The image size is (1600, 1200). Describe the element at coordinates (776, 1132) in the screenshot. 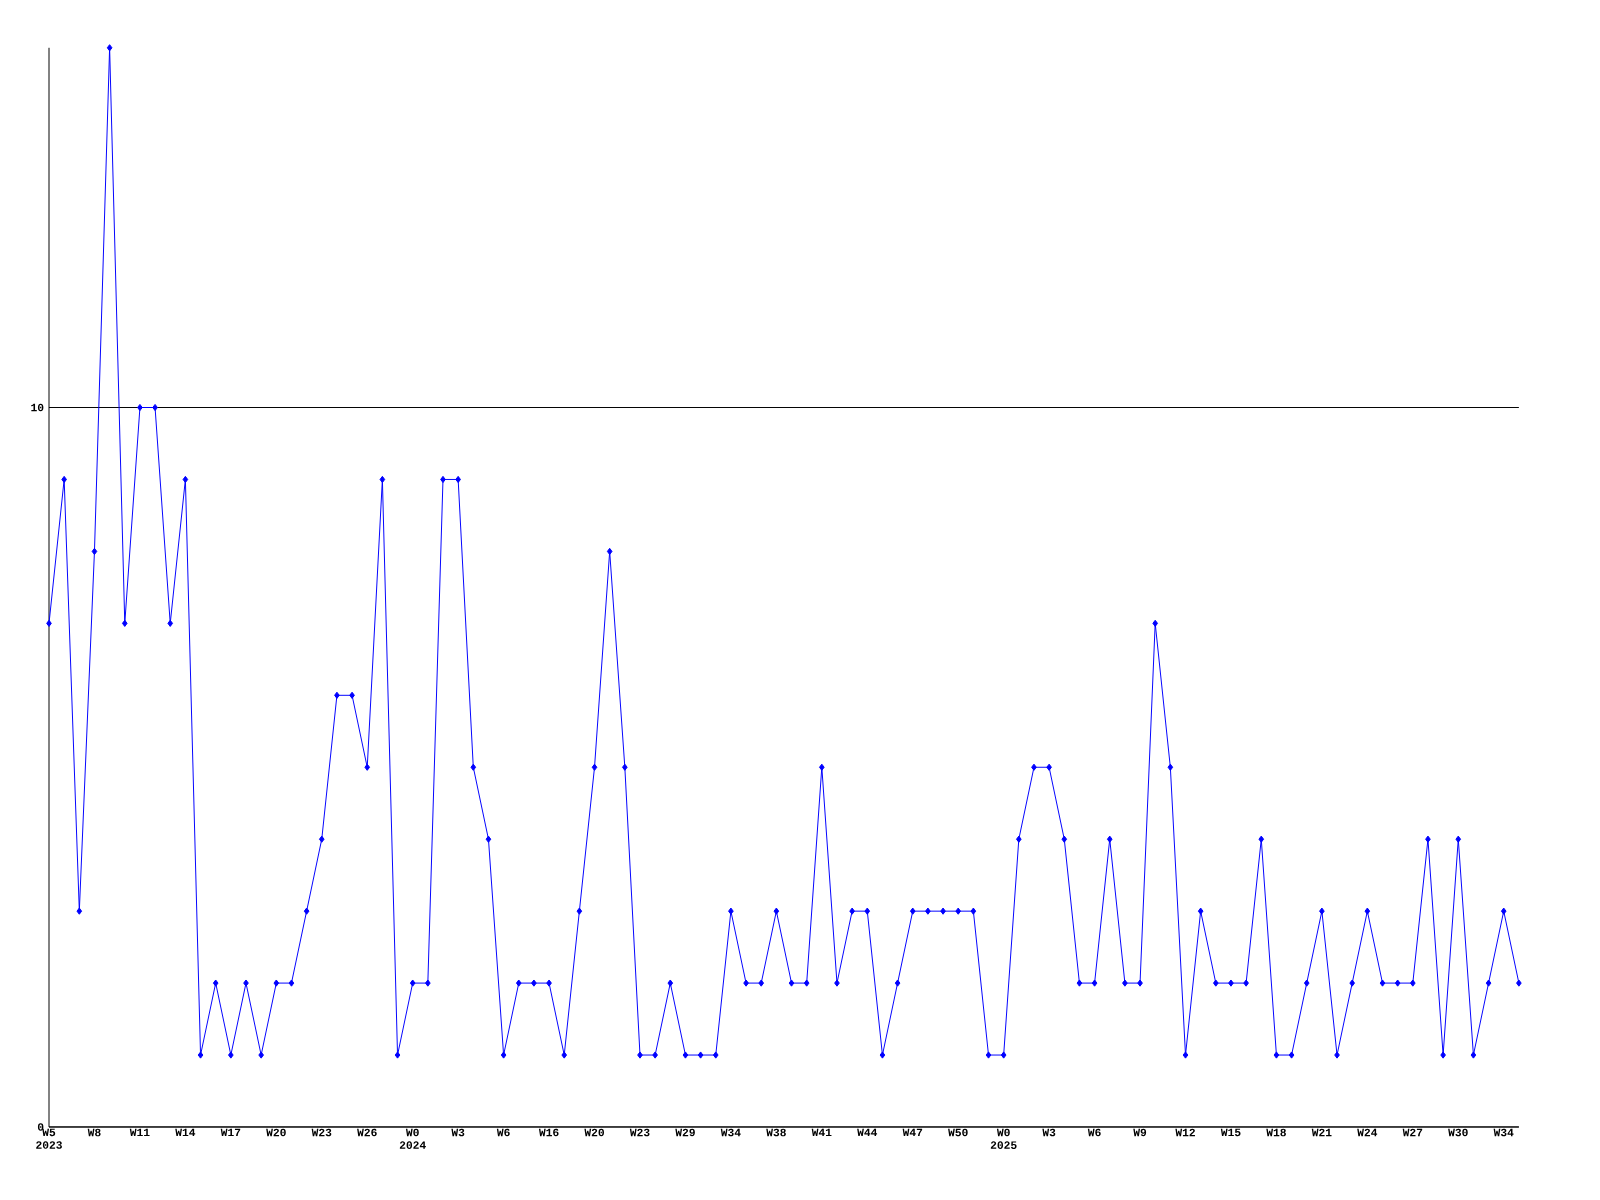

I see `x-tick-label: W38` at that location.